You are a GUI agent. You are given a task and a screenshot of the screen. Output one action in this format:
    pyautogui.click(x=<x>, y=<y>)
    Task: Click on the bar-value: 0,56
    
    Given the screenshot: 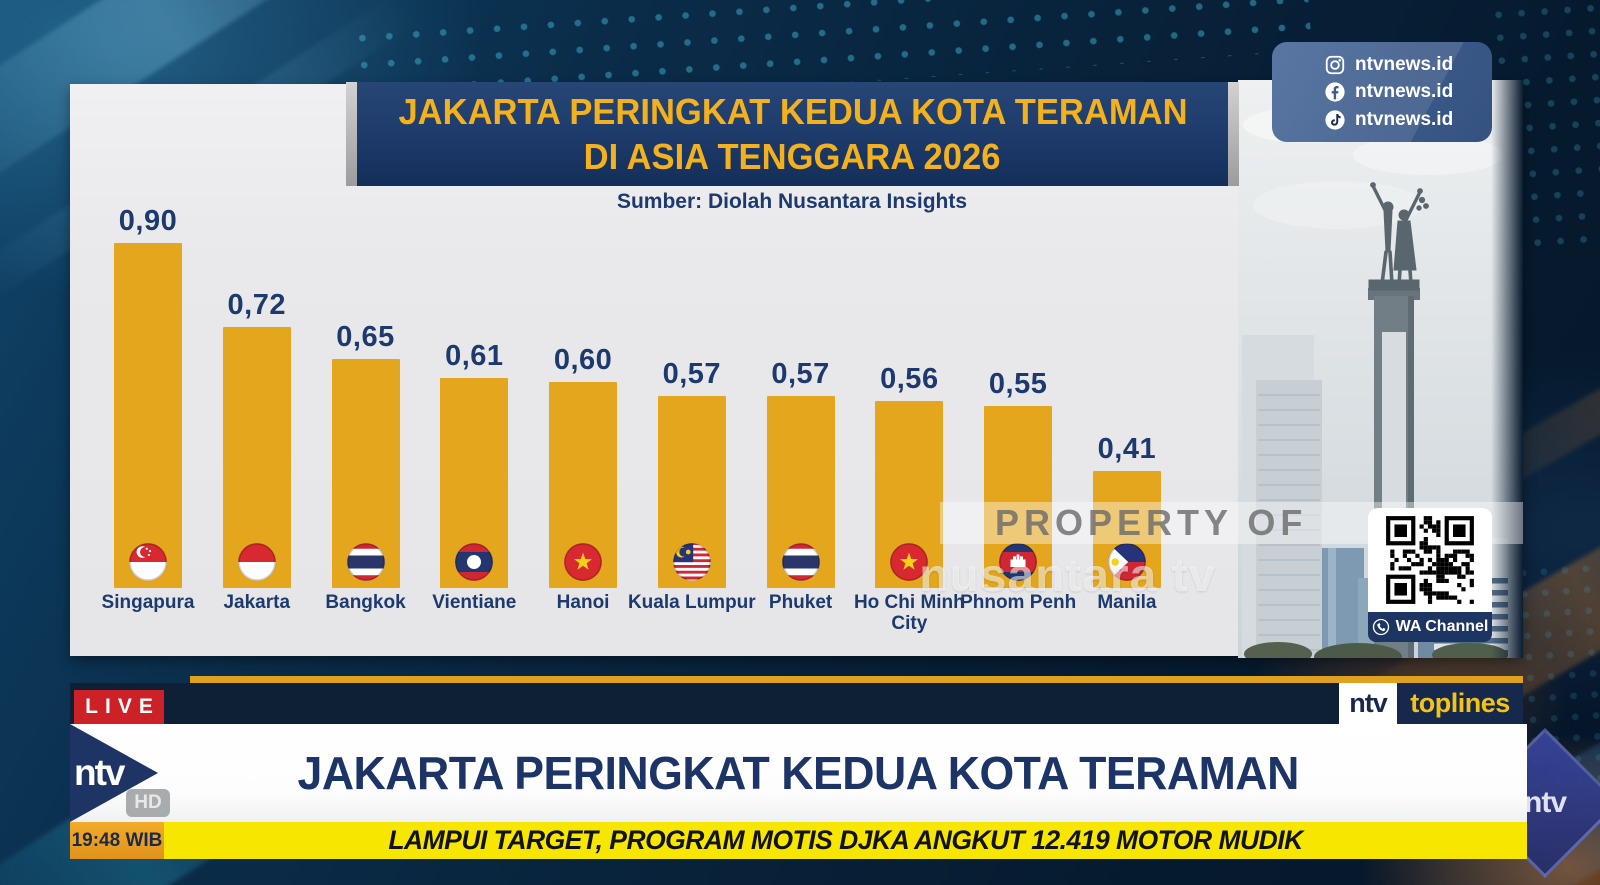 What is the action you would take?
    pyautogui.click(x=909, y=379)
    